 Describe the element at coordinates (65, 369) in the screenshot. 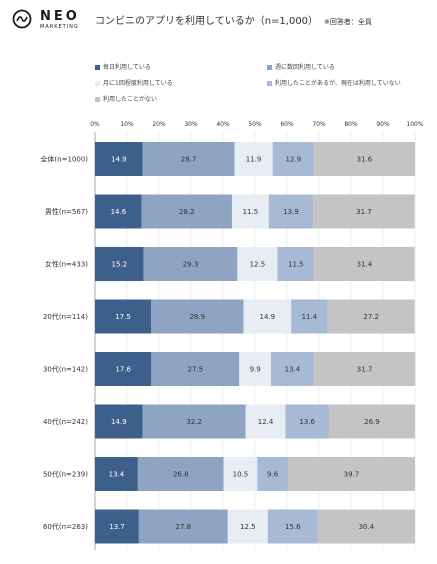

I see `category-label: 30代(n=142)` at that location.